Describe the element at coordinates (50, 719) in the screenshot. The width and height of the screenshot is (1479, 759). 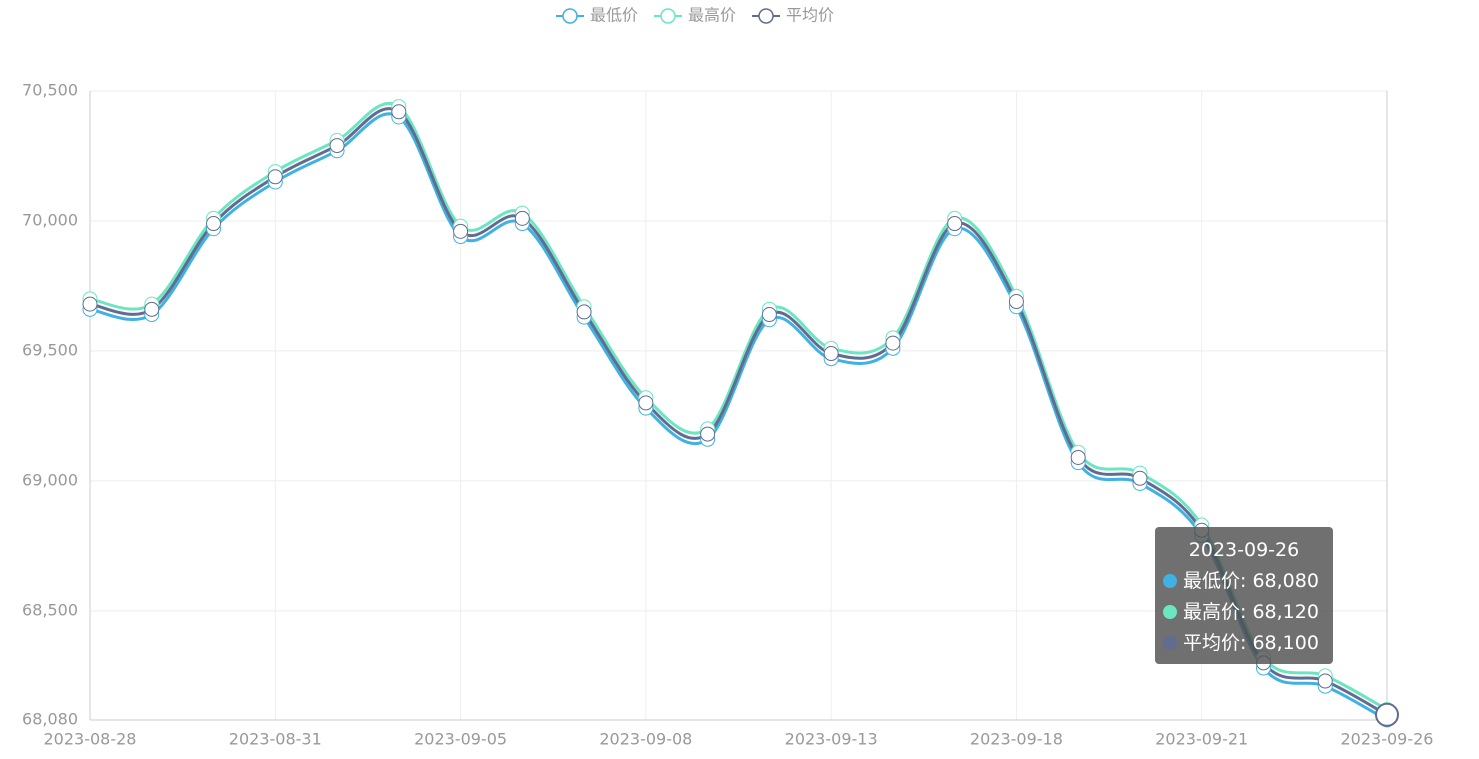
I see `y-tick-label: 68,080` at that location.